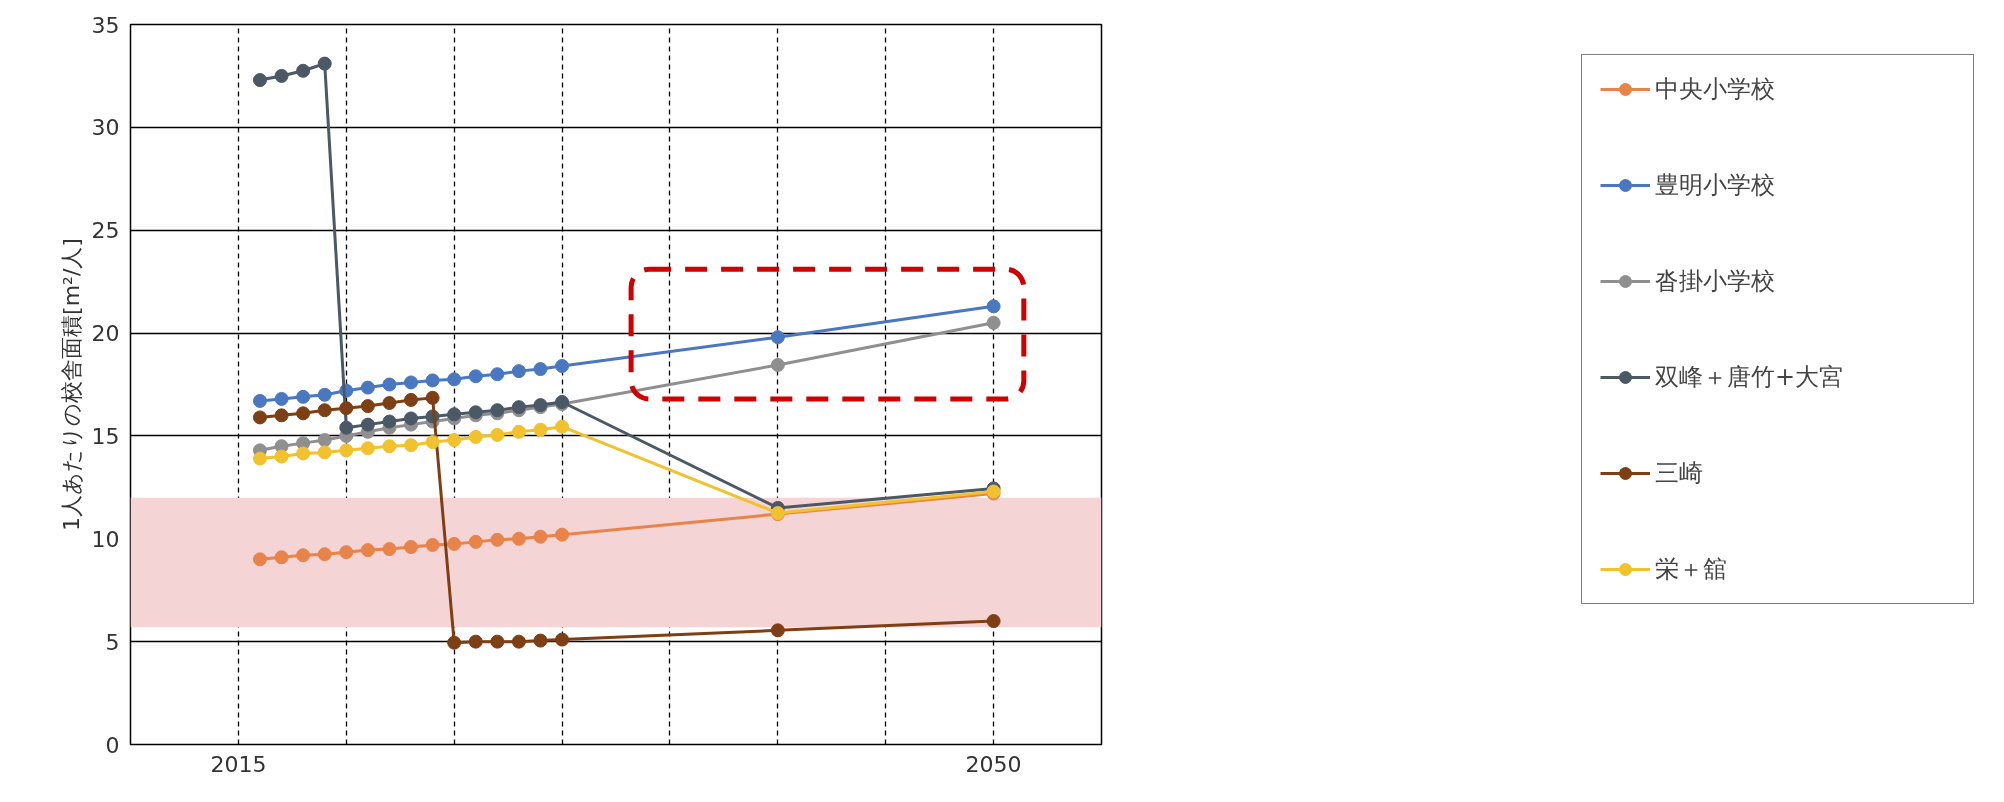  I want to click on legend-label: 双峰＋唐竹+大宮, so click(1750, 377).